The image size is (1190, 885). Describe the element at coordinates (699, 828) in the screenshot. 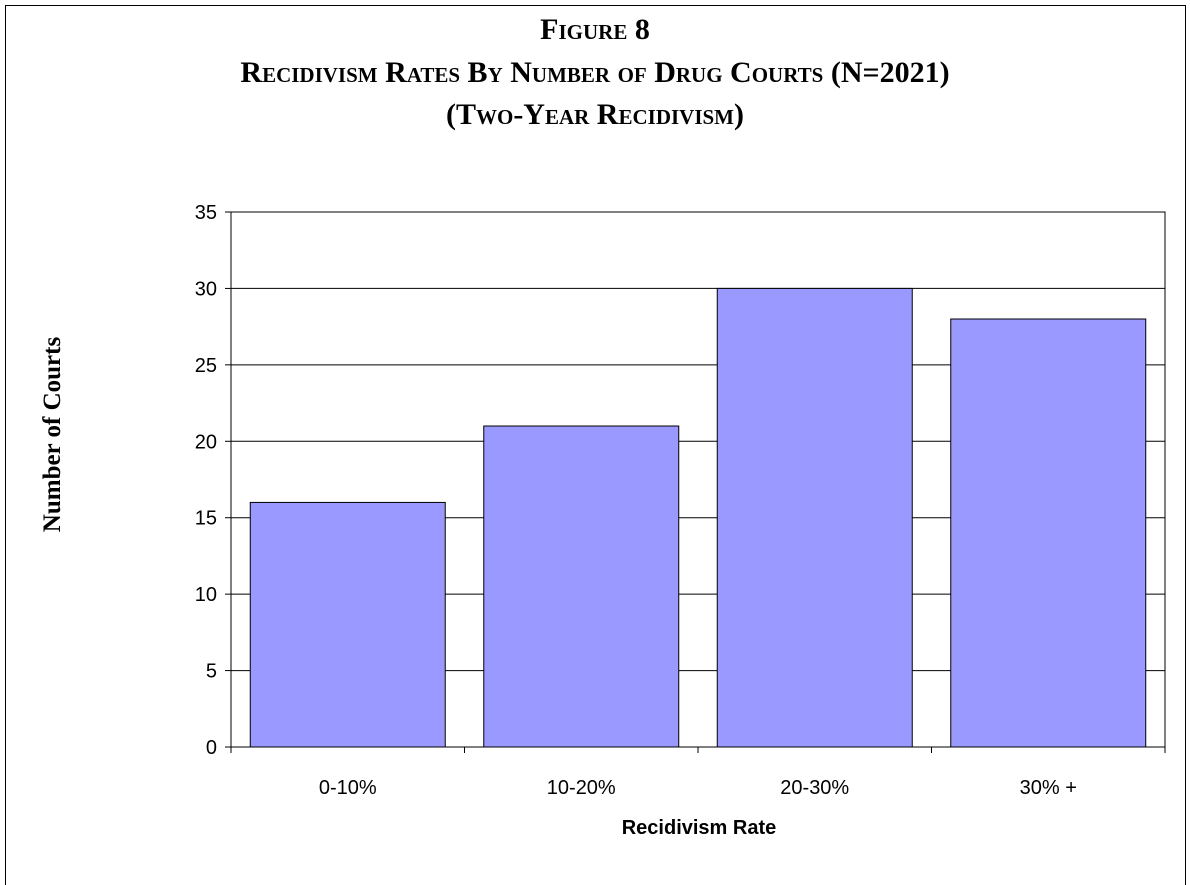

I see `x-axis-title: Recidivism Rate` at that location.